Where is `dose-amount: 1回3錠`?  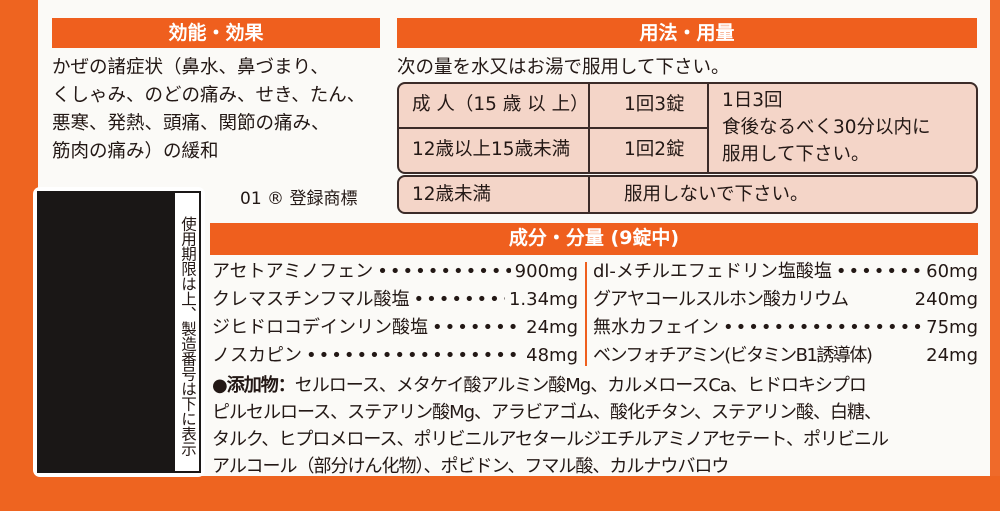
dose-amount: 1回3錠 is located at coordinates (654, 104).